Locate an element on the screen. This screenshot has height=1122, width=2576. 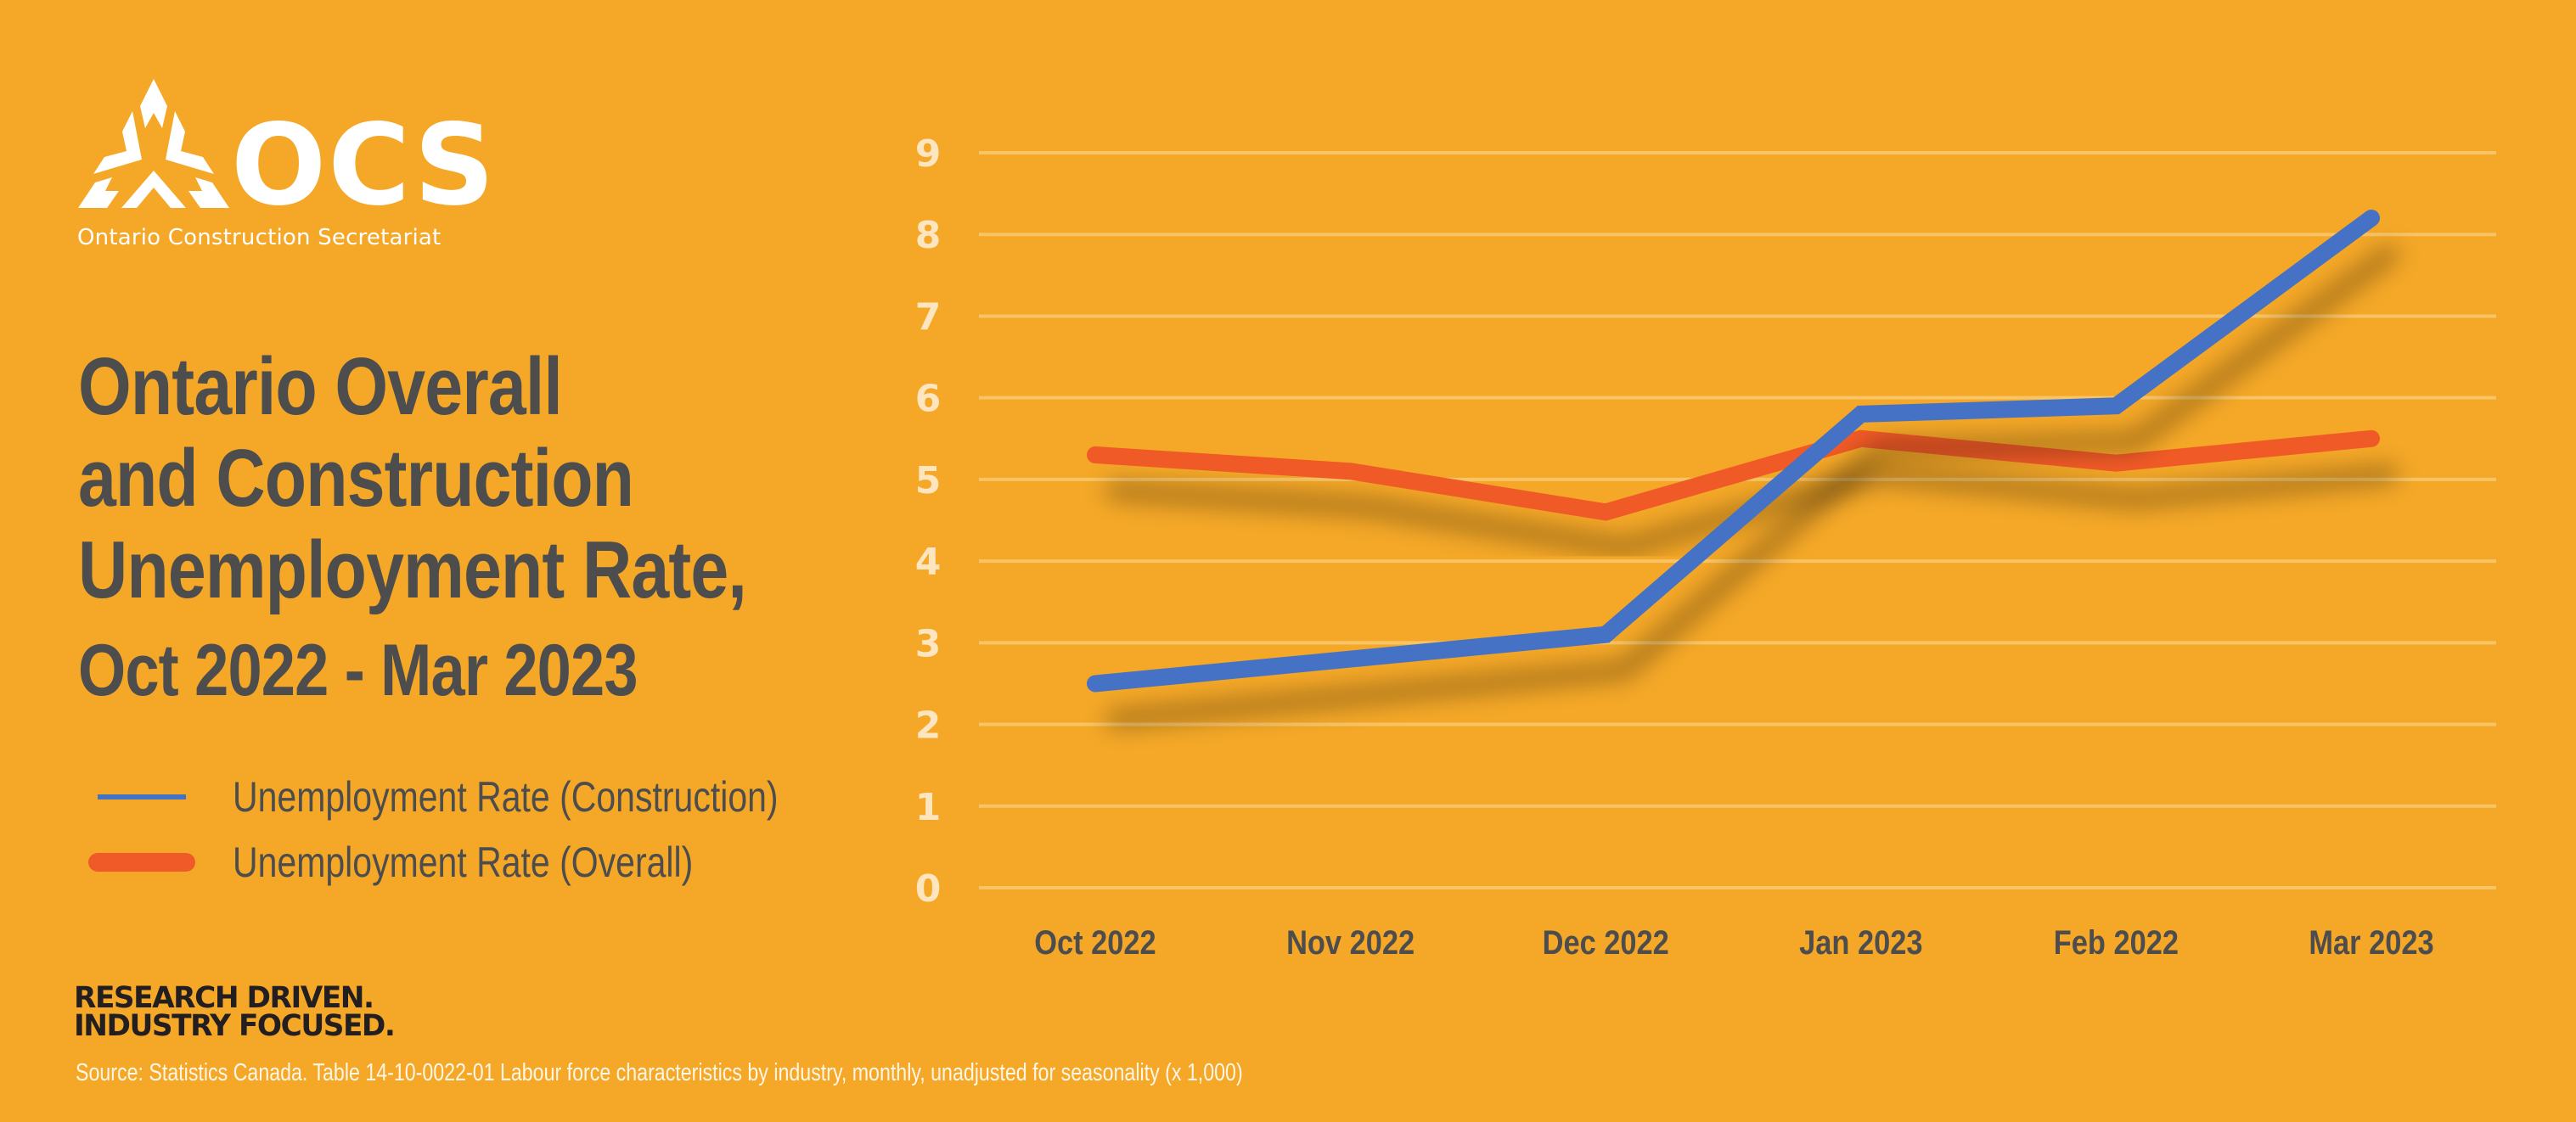
x-tick-label-2: Dec 2022 is located at coordinates (1606, 942).